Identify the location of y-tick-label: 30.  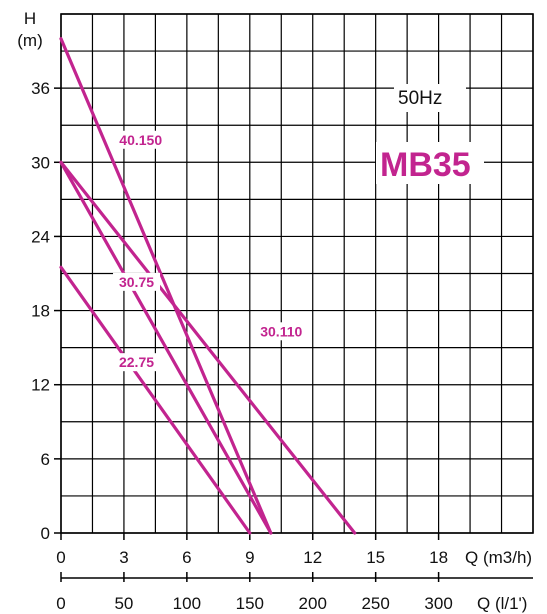
(40, 162).